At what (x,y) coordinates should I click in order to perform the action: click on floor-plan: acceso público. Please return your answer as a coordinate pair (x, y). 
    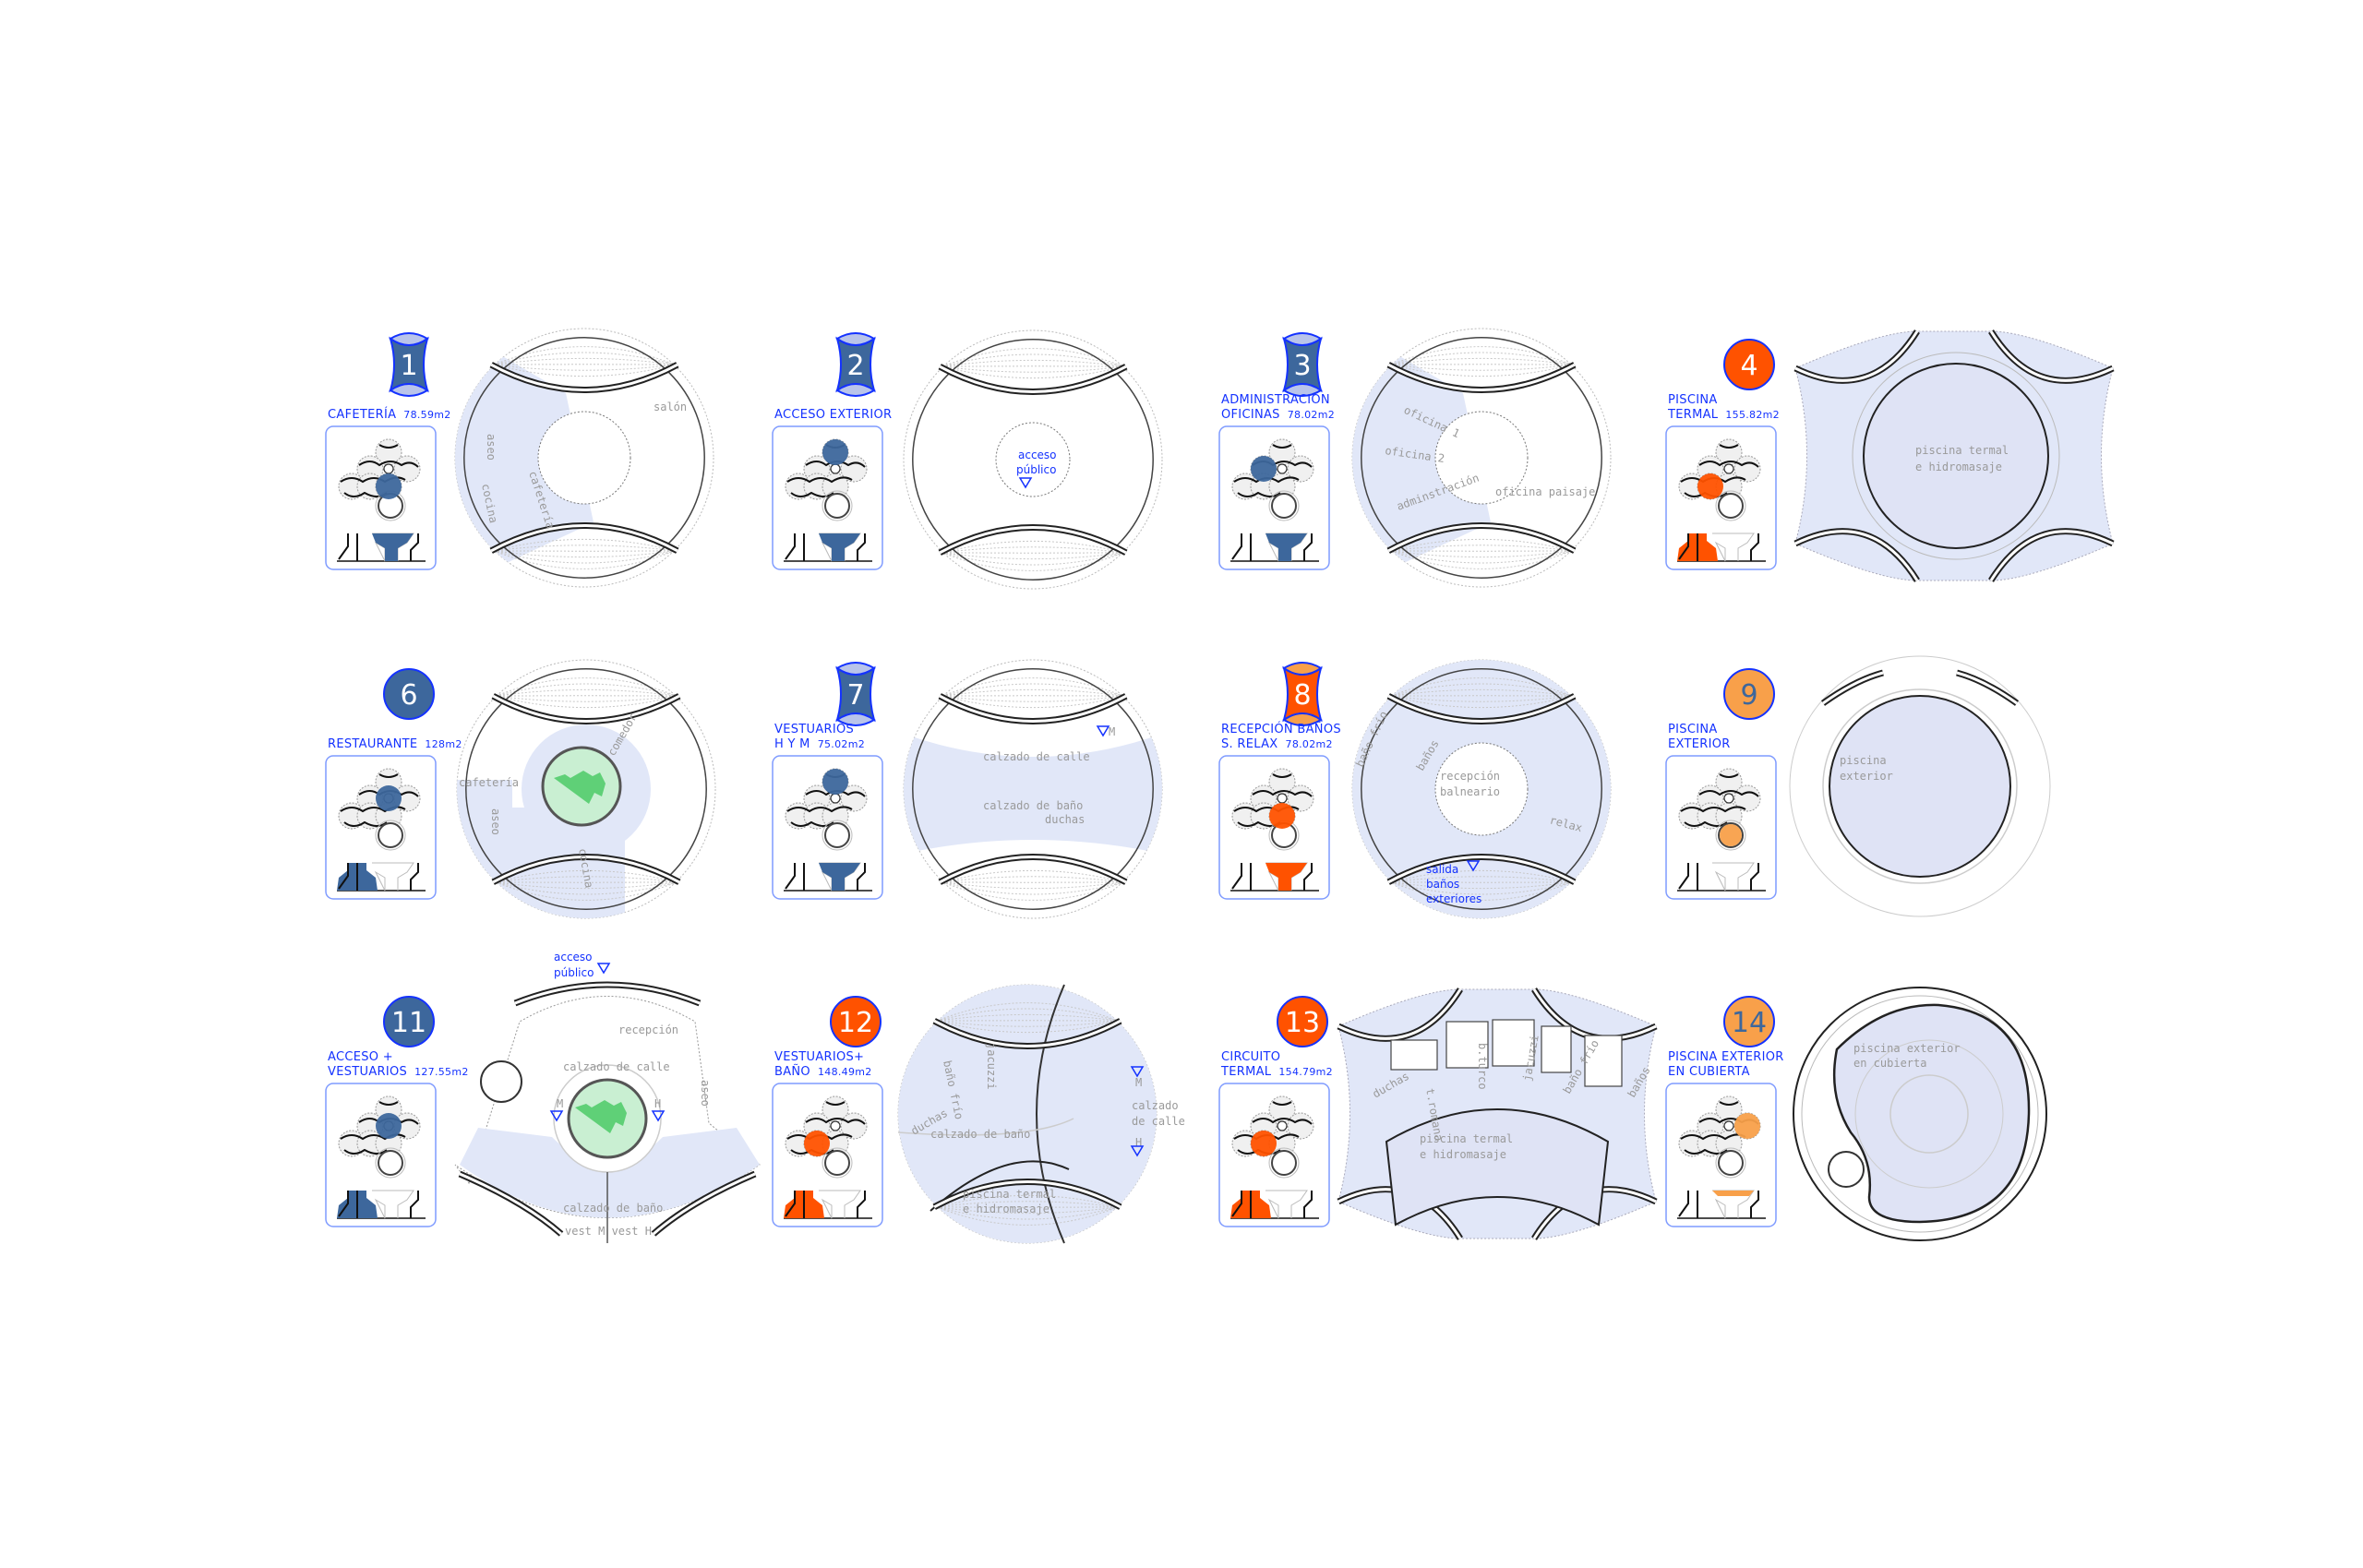
    Looking at the image, I should click on (1033, 460).